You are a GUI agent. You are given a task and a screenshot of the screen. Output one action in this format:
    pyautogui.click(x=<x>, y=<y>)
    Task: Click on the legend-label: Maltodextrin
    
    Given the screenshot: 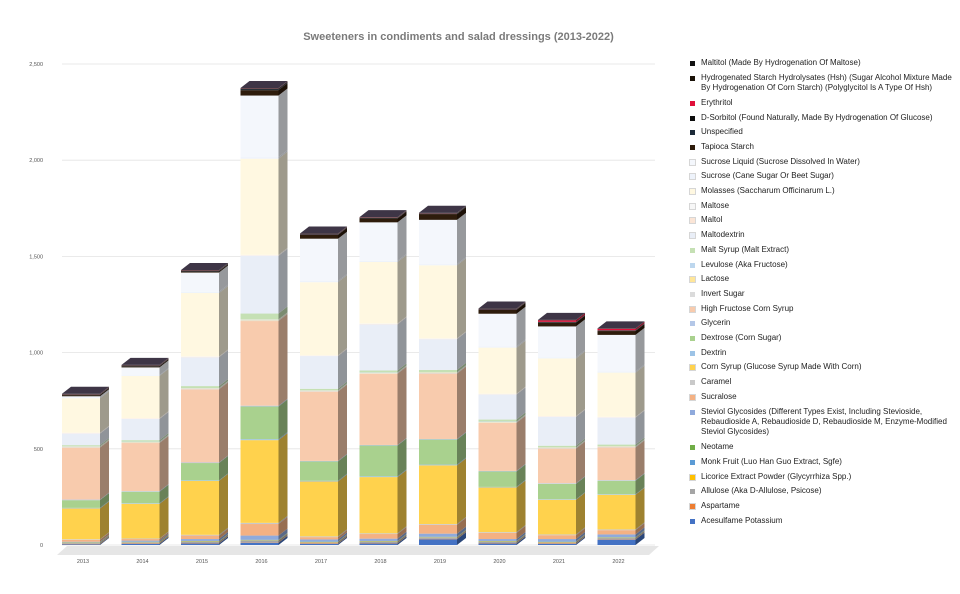 What is the action you would take?
    pyautogui.click(x=723, y=235)
    